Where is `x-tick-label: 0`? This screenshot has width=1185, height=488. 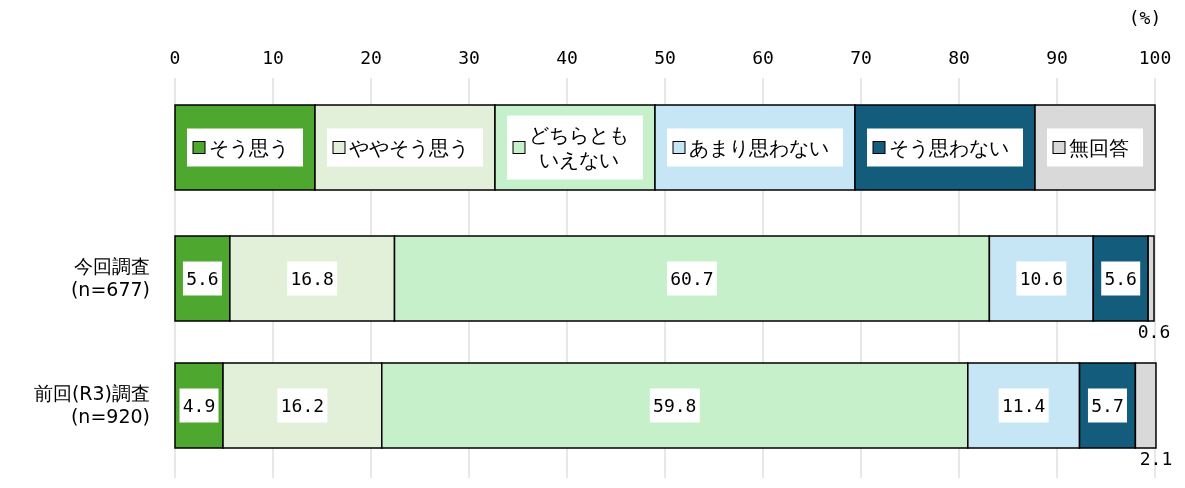 x-tick-label: 0 is located at coordinates (175, 57).